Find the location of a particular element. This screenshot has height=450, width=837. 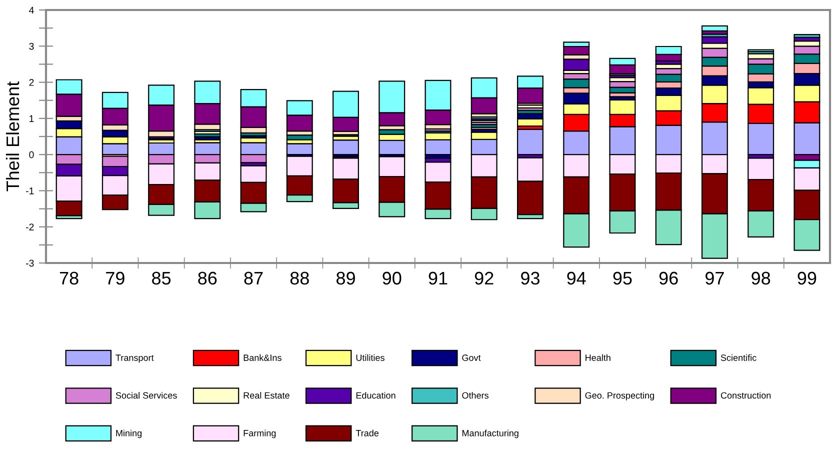

x-tick-label: 88 is located at coordinates (299, 278).